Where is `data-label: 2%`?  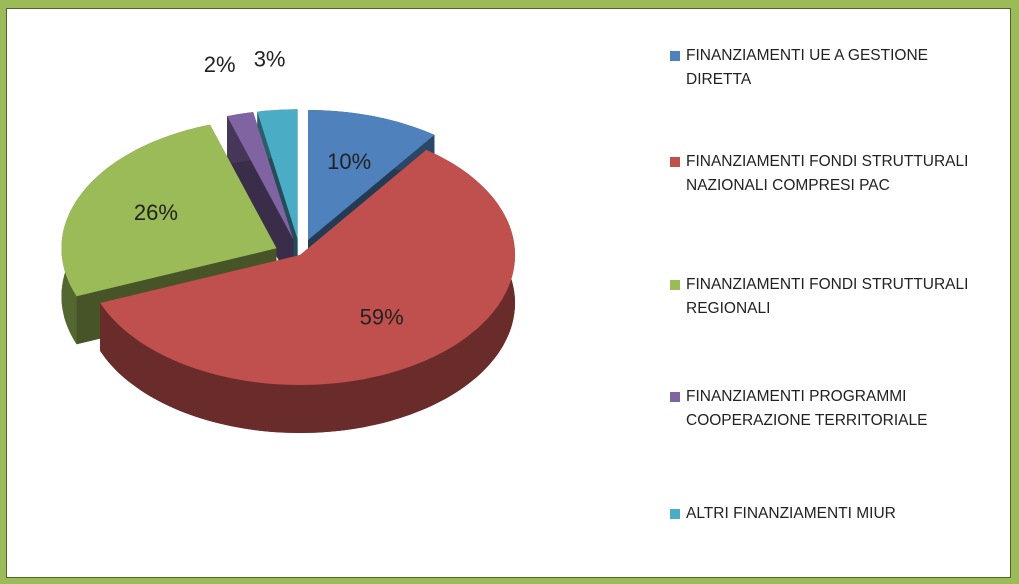 data-label: 2% is located at coordinates (220, 64).